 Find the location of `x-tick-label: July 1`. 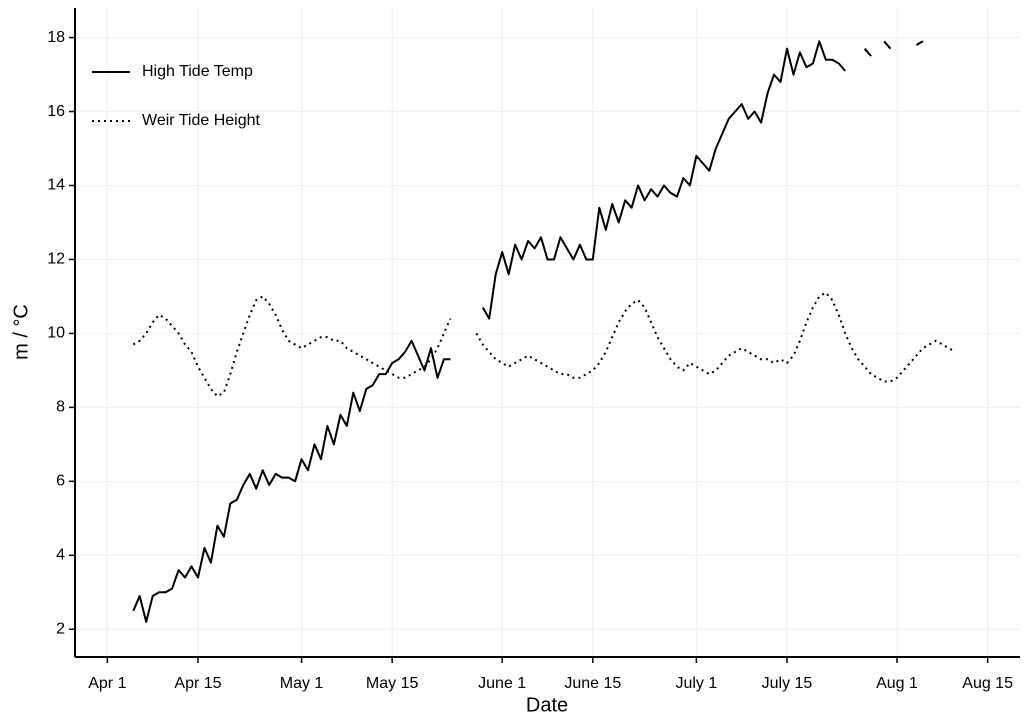

x-tick-label: July 1 is located at coordinates (696, 683).